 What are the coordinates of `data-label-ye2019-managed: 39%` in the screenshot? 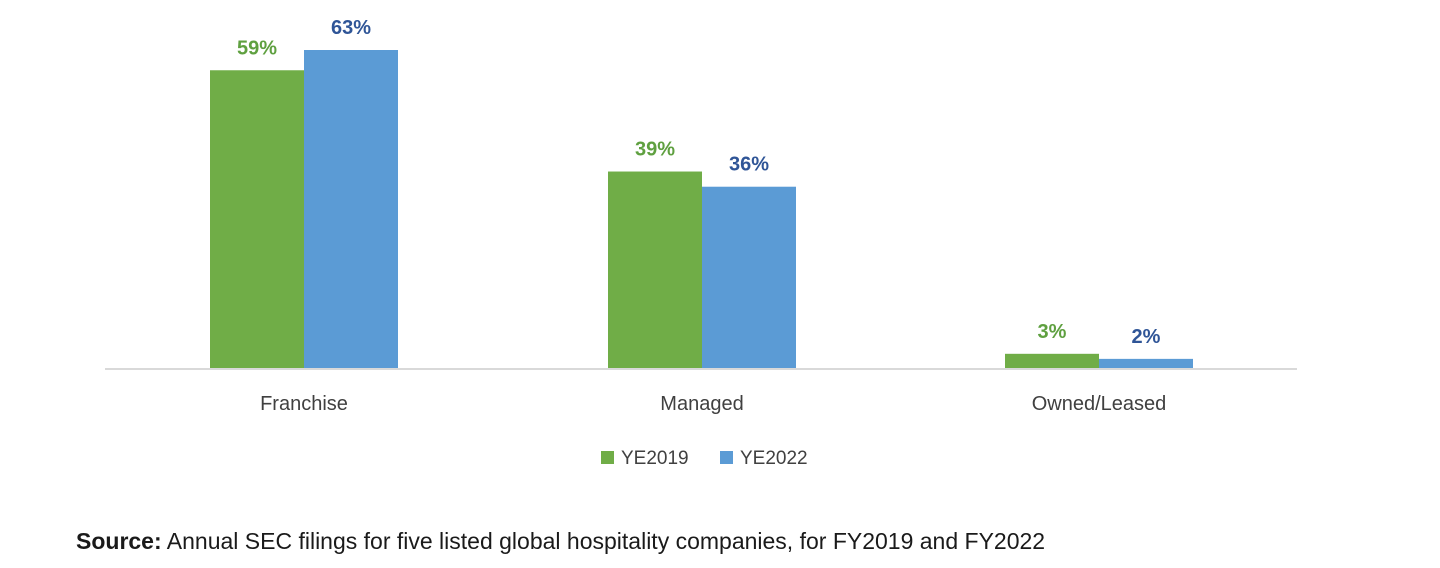 It's located at (655, 150).